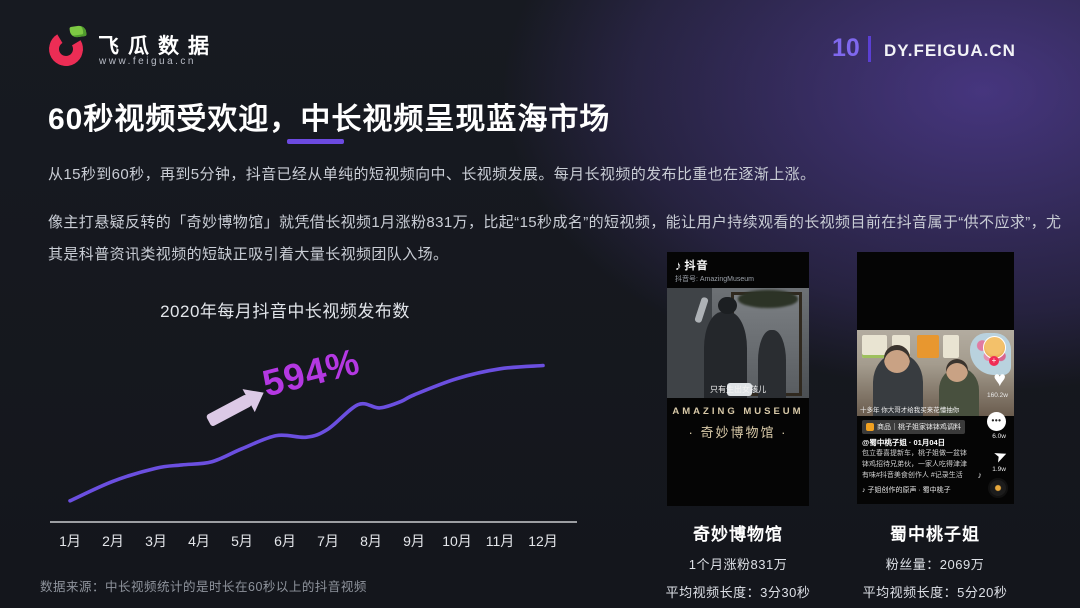  Describe the element at coordinates (919, 427) in the screenshot. I see `product-tag-label: 商品｜桃子姐家钵钵鸡调料` at that location.